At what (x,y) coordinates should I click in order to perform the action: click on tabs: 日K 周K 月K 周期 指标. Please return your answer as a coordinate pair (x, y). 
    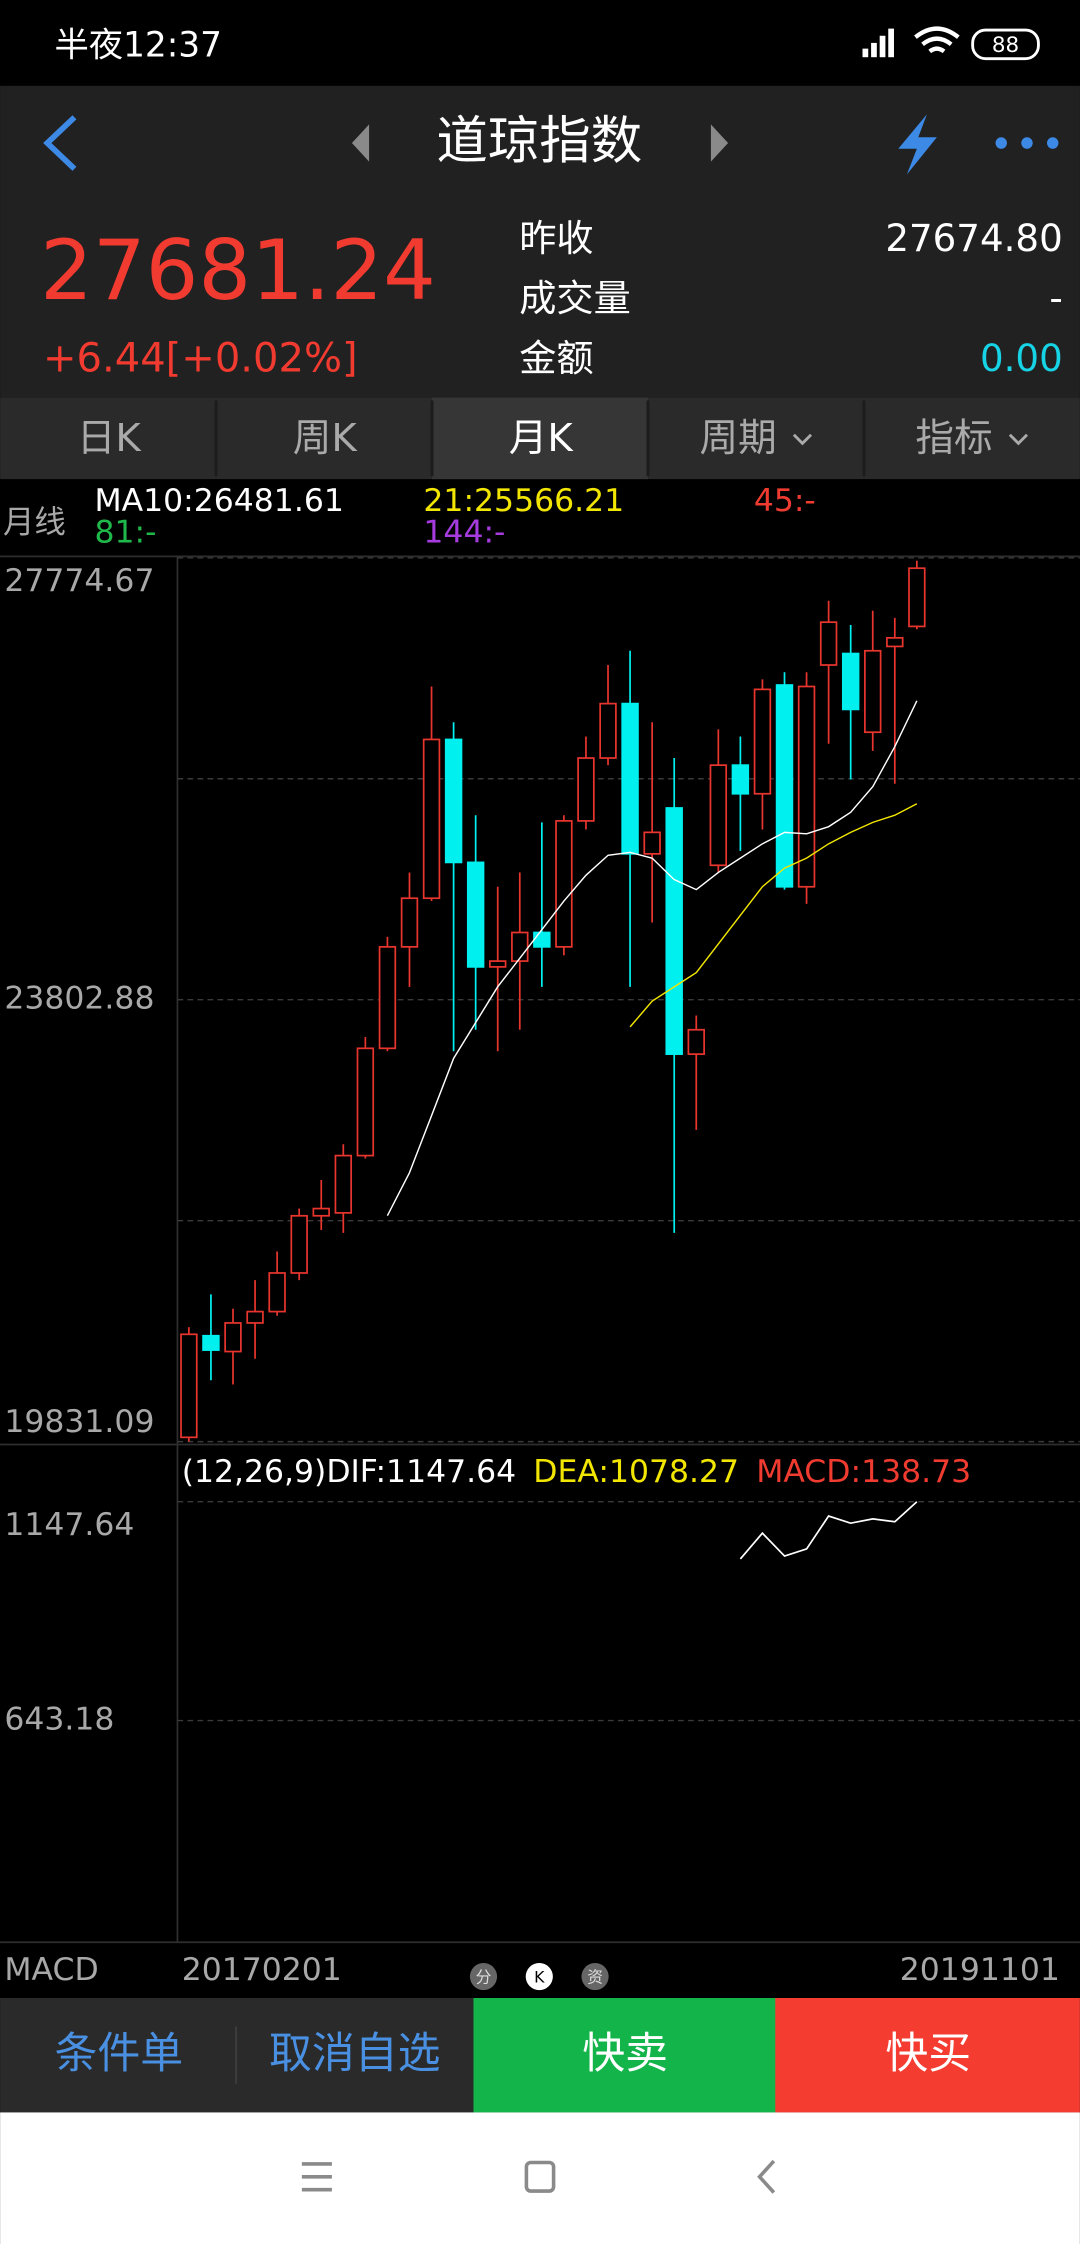
    Looking at the image, I should click on (552, 438).